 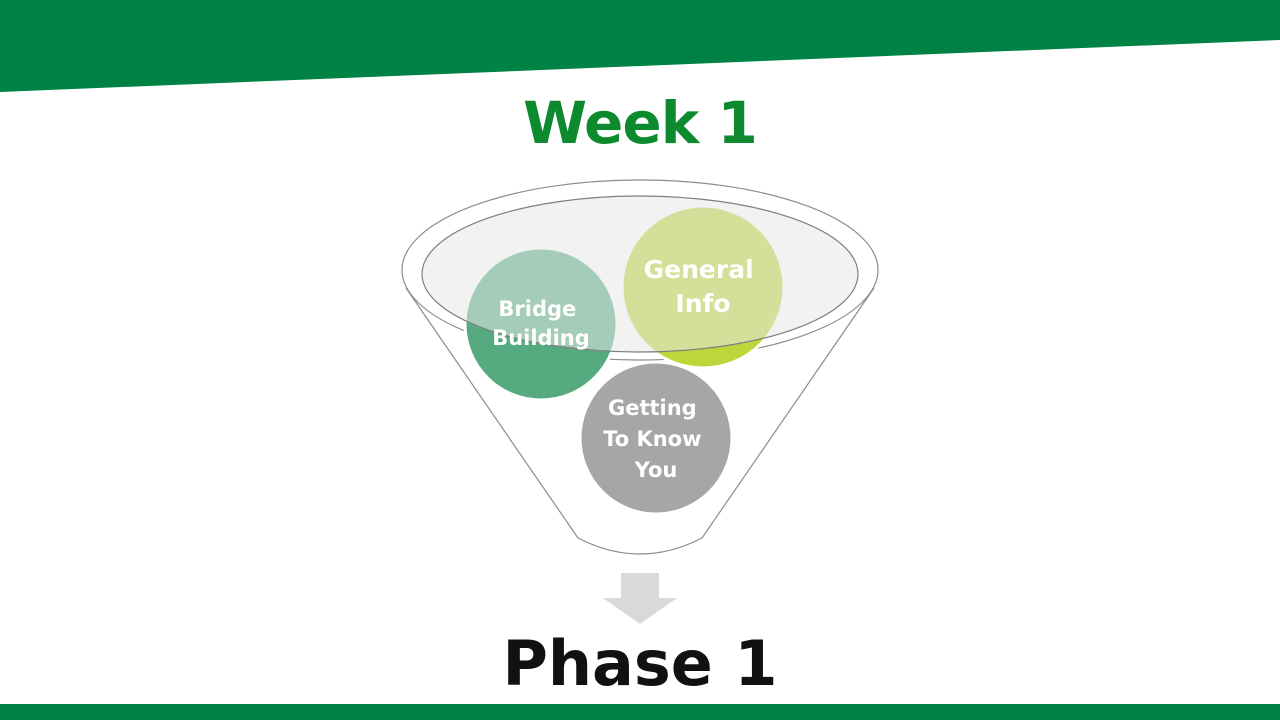 I want to click on funnel-outer-rim, so click(x=640, y=270).